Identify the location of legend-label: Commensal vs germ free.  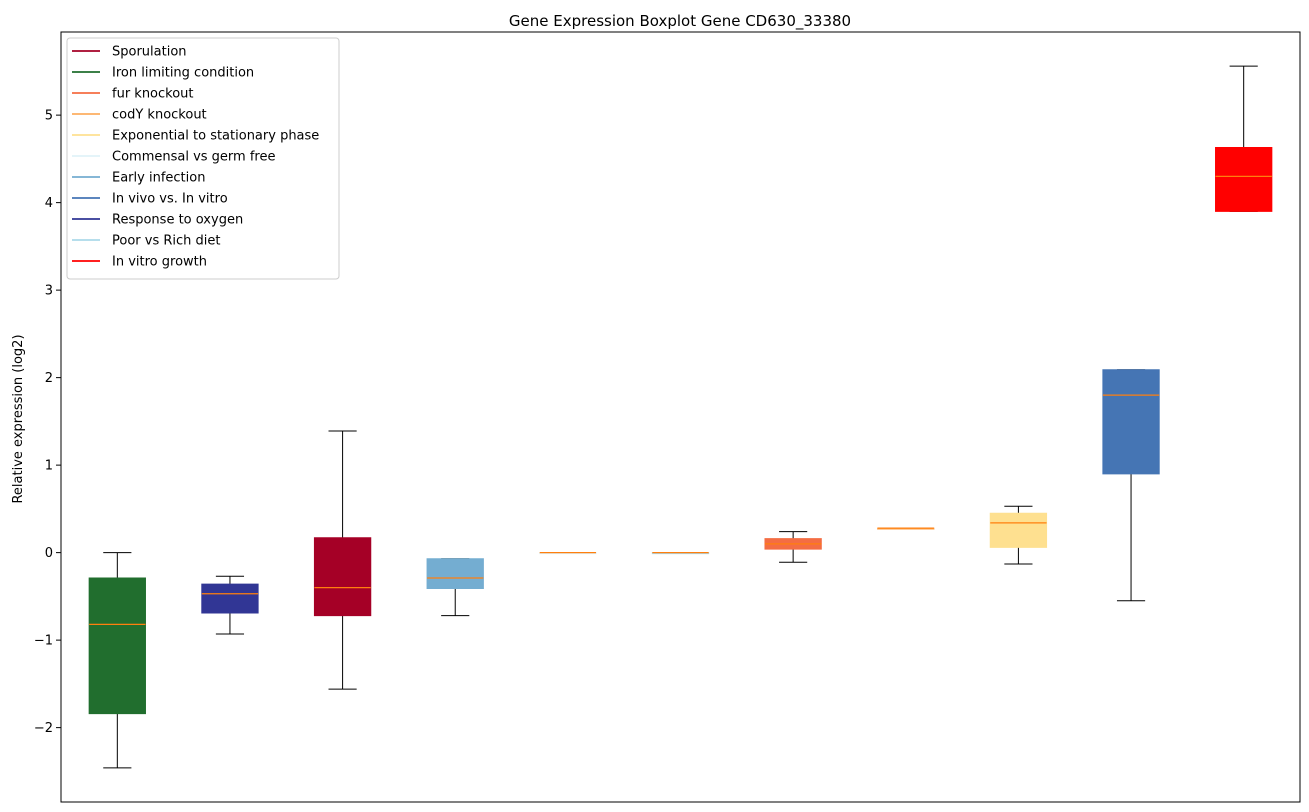
(193, 157).